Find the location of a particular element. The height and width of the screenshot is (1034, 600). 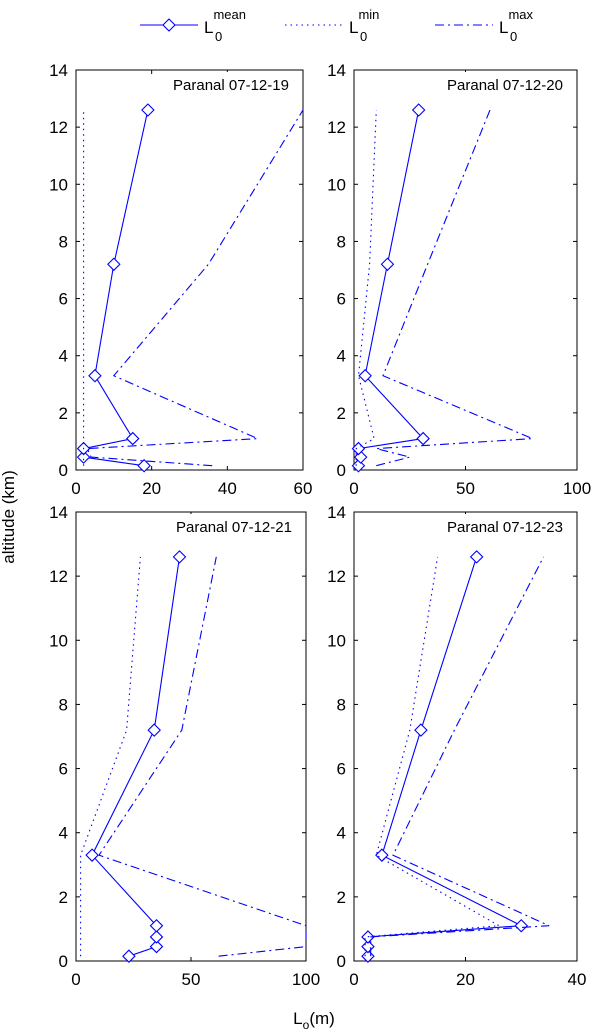

series-line-min is located at coordinates (432, 756).